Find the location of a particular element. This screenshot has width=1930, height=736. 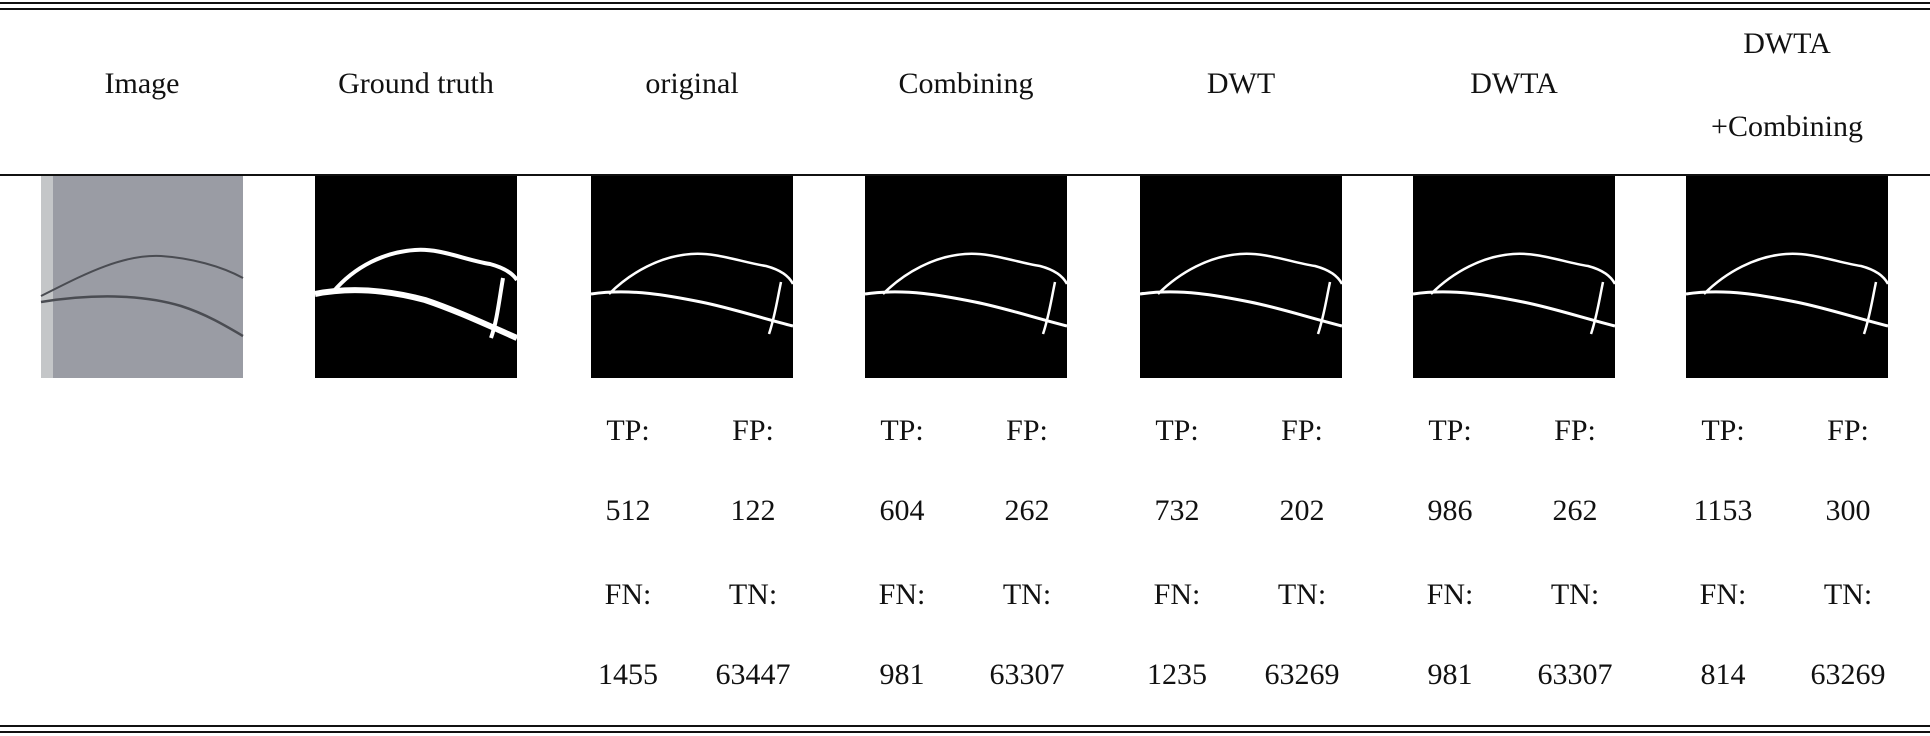

metric-value: 300 is located at coordinates (1848, 510).